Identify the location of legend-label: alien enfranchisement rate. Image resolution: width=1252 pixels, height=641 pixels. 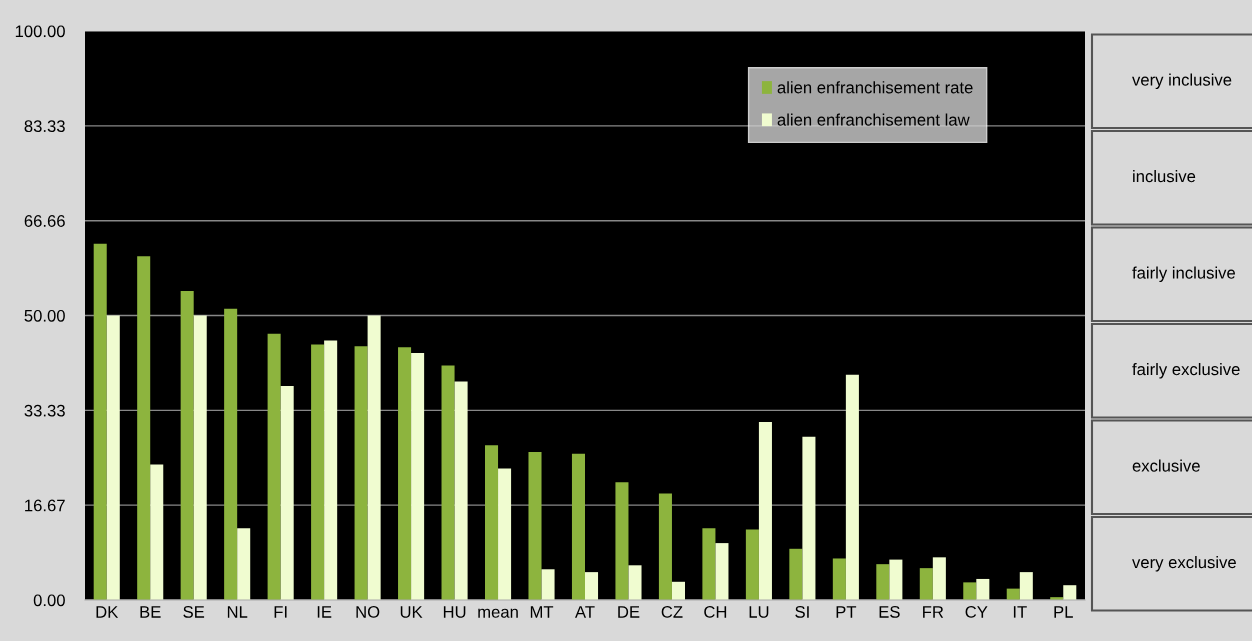
(875, 87).